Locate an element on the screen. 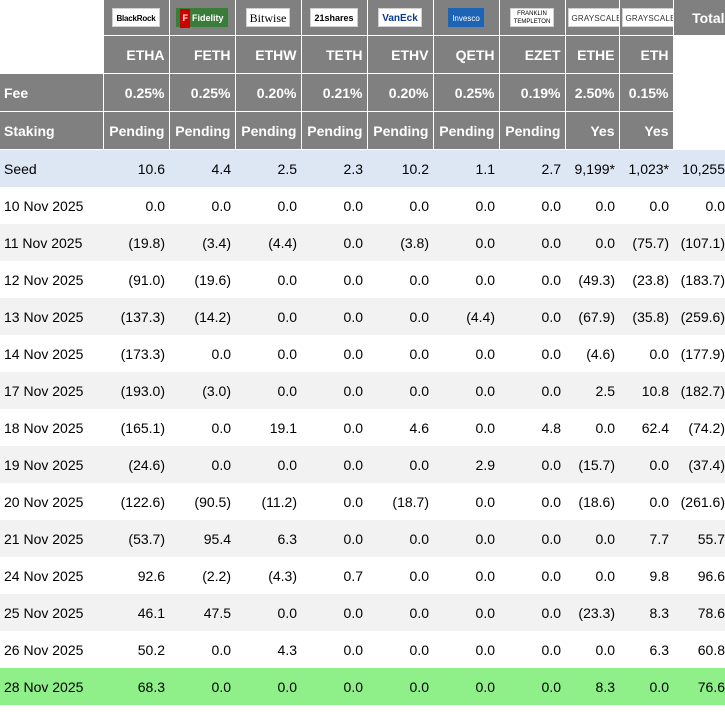 This screenshot has height=712, width=725. grayscale-logo: GRAYSCALE is located at coordinates (646, 17).